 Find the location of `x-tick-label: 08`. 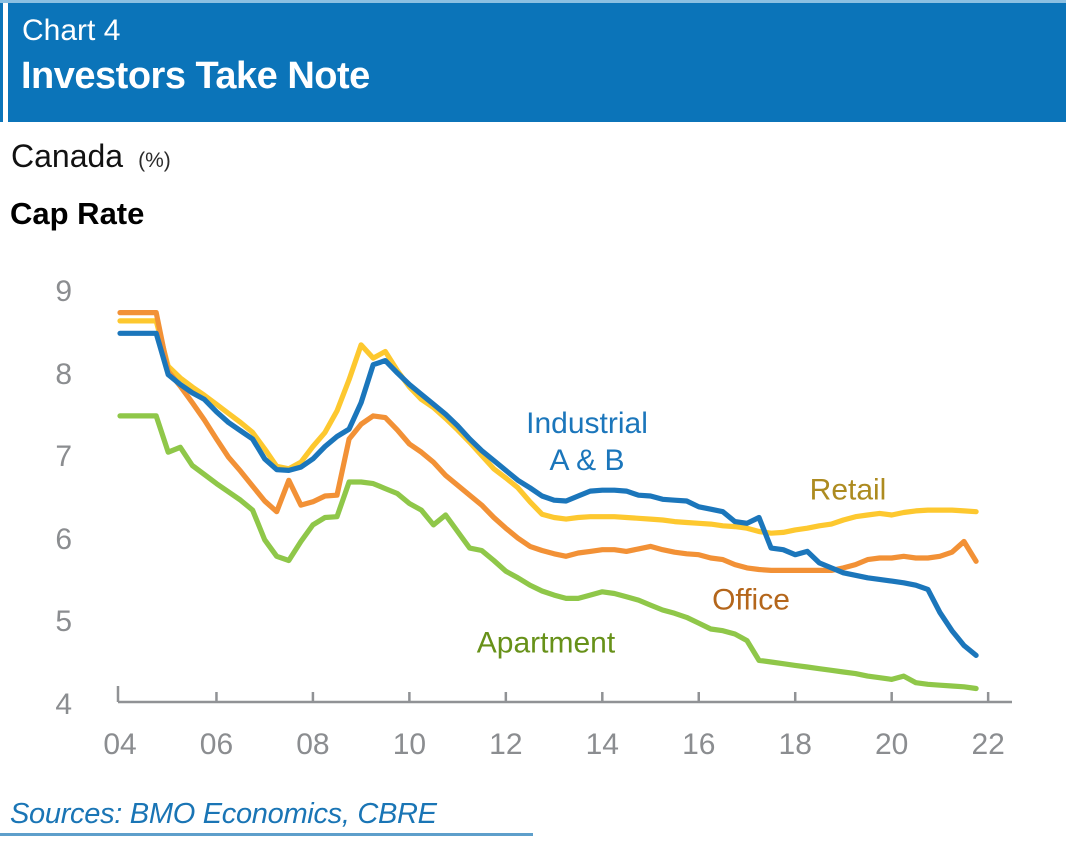

x-tick-label: 08 is located at coordinates (313, 744).